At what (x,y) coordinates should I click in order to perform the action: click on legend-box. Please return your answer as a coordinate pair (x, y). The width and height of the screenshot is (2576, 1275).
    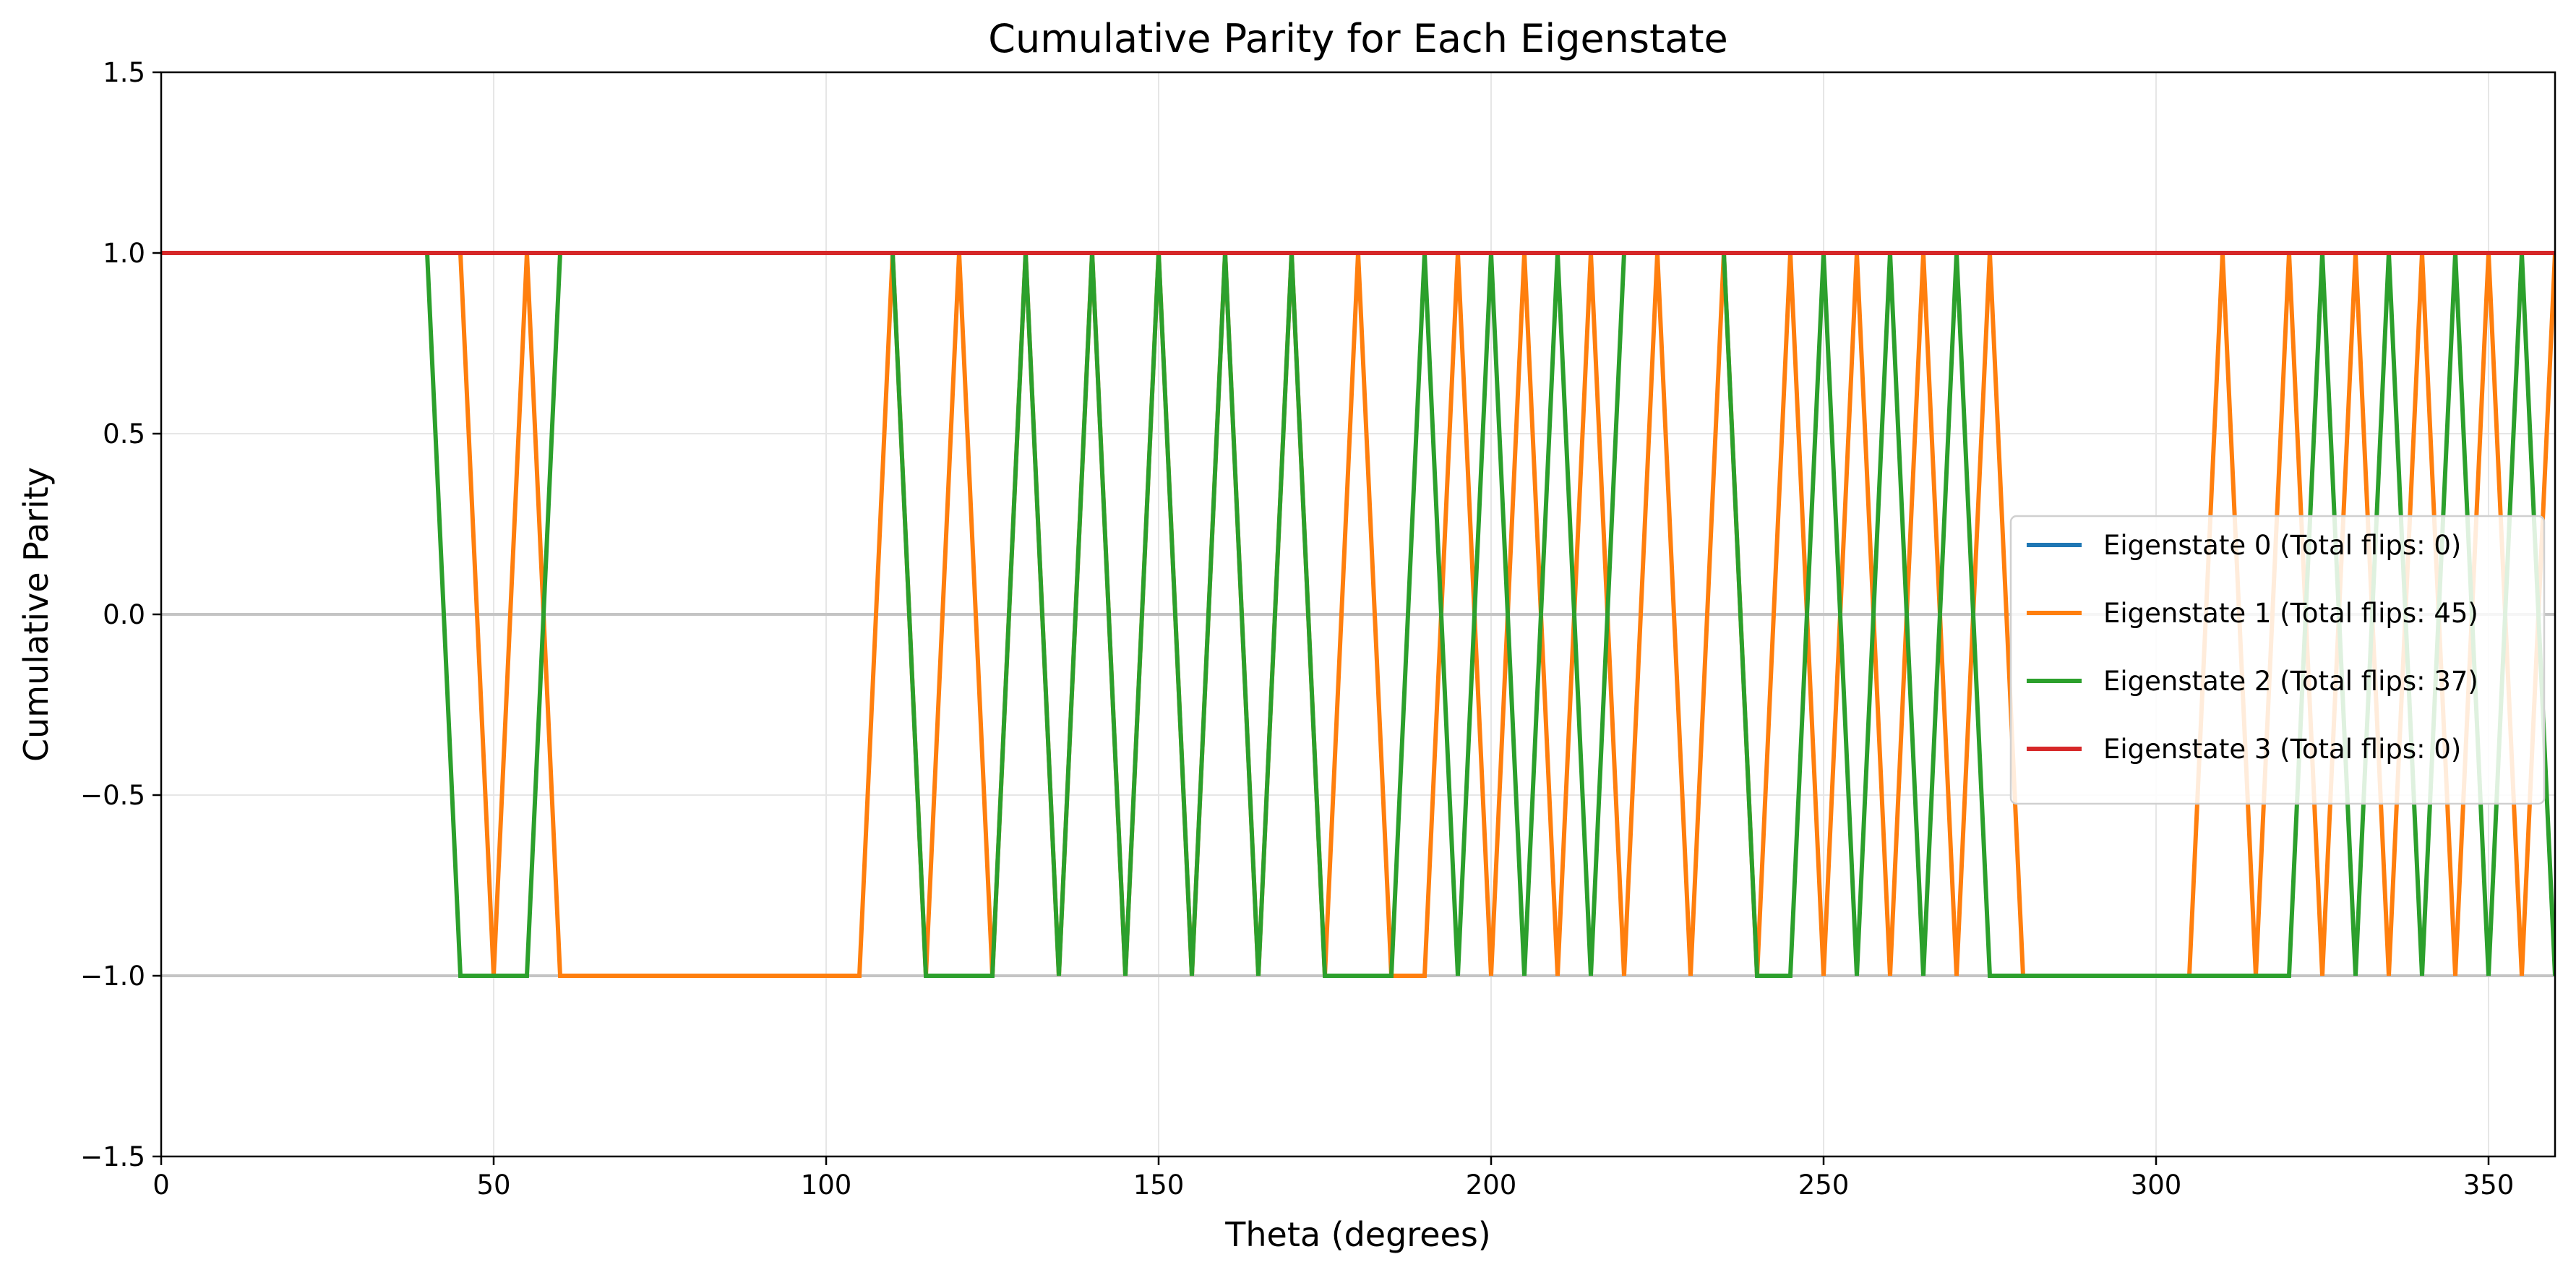
    Looking at the image, I should click on (2278, 660).